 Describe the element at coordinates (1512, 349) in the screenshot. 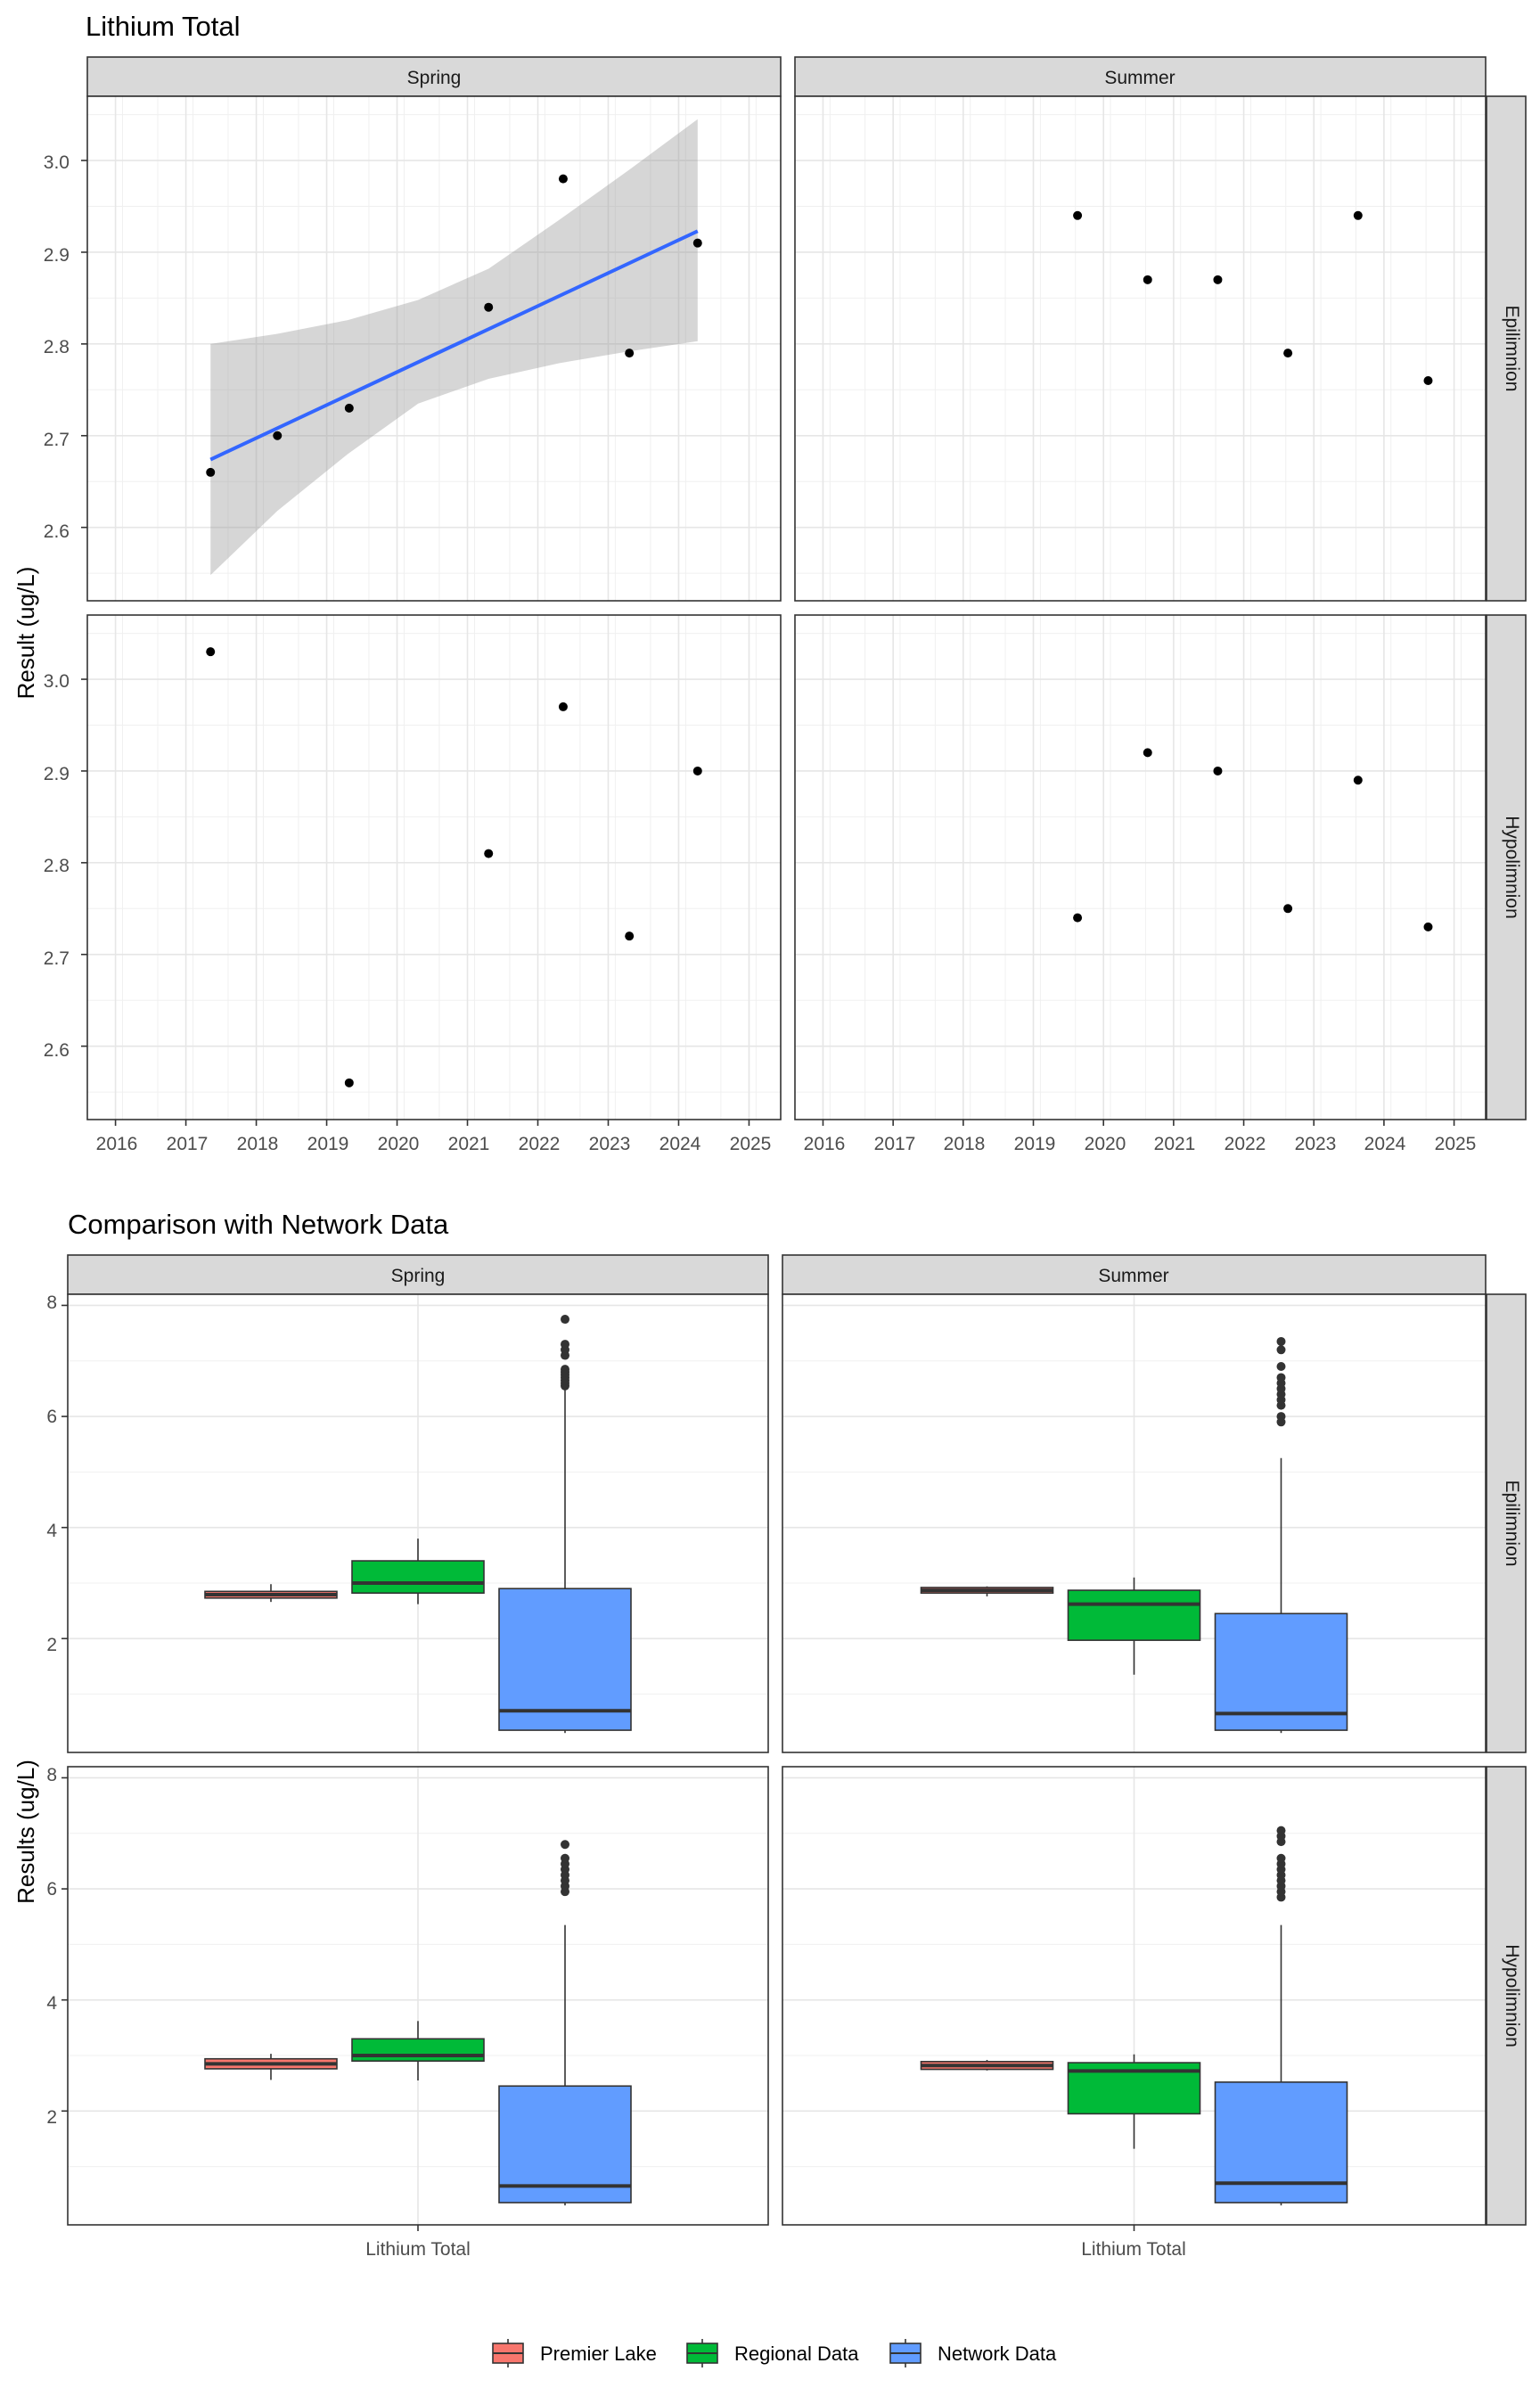

I see `strip-epilimnion-label: Epilimnion` at that location.